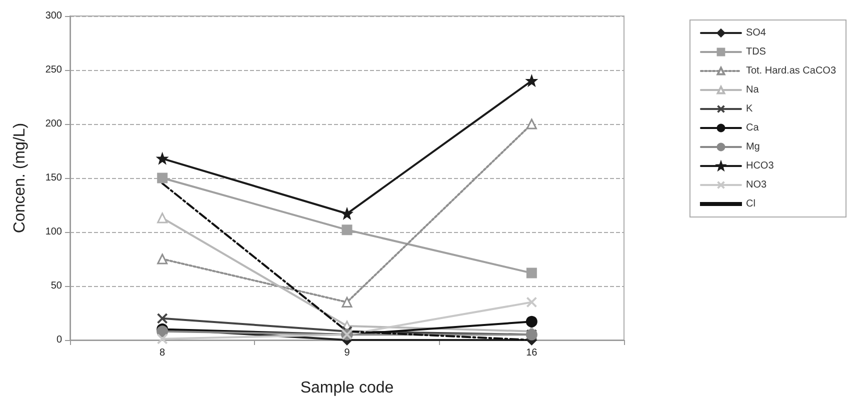  Describe the element at coordinates (53, 124) in the screenshot. I see `y-tick-label: 200` at that location.